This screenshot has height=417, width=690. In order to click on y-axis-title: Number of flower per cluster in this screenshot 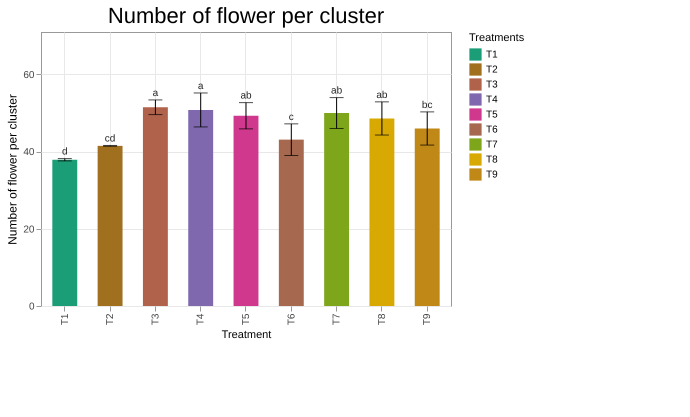, I will do `click(12, 169)`.